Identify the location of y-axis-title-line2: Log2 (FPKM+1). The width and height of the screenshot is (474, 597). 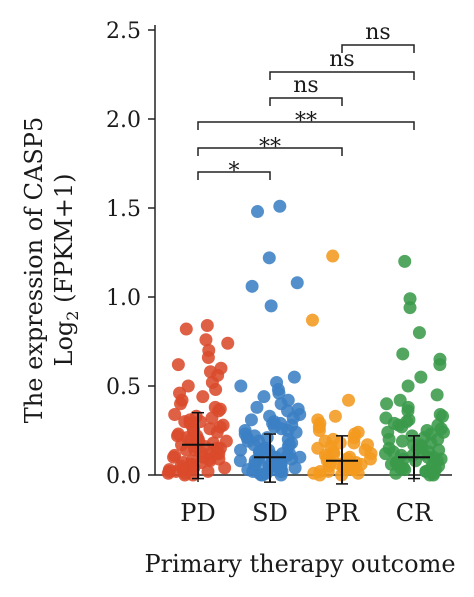
(66, 270).